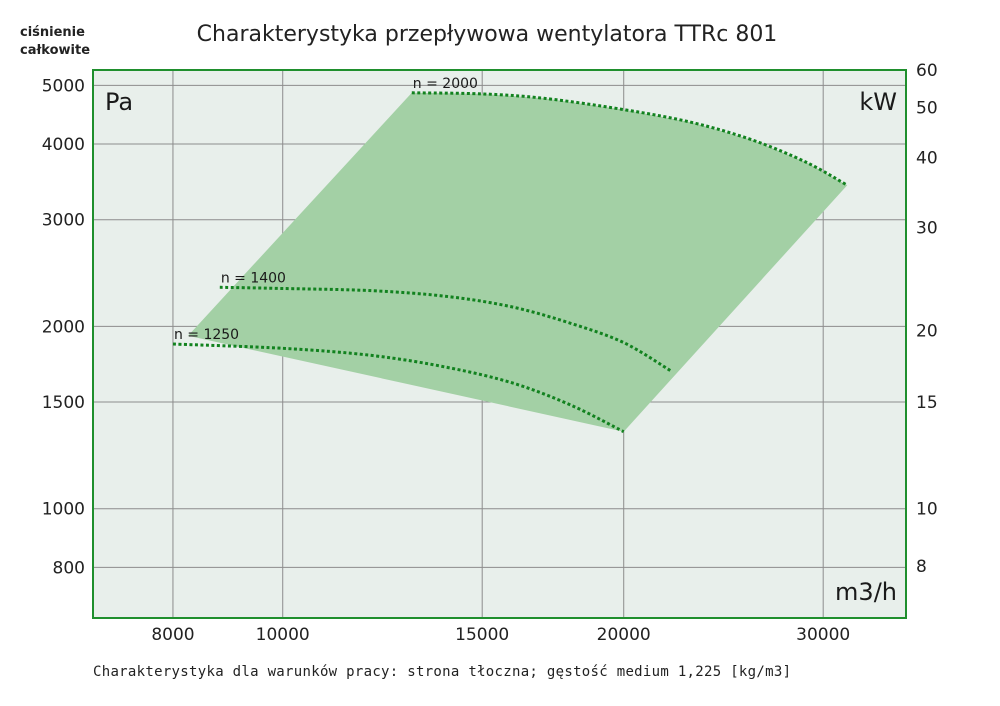 This screenshot has height=706, width=1000. I want to click on y2-tick-label-15: 15, so click(927, 403).